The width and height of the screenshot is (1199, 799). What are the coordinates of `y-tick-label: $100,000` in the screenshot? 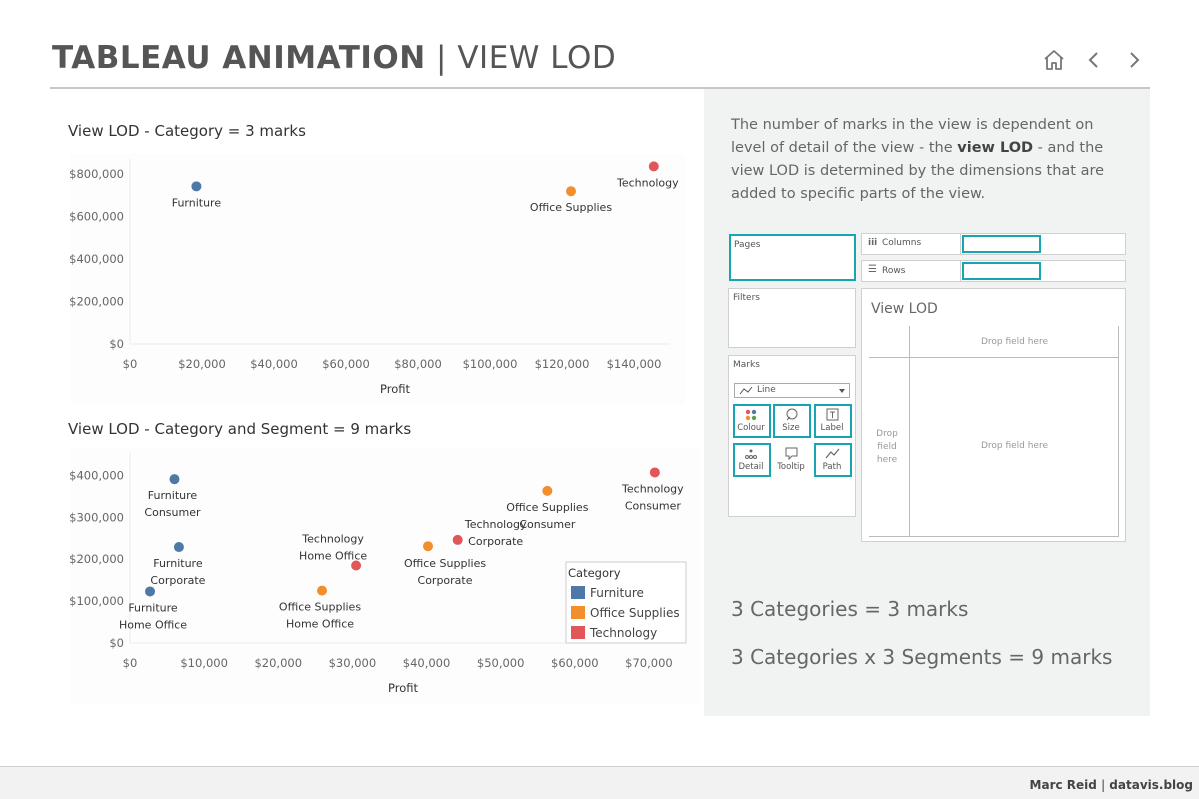 It's located at (96, 601).